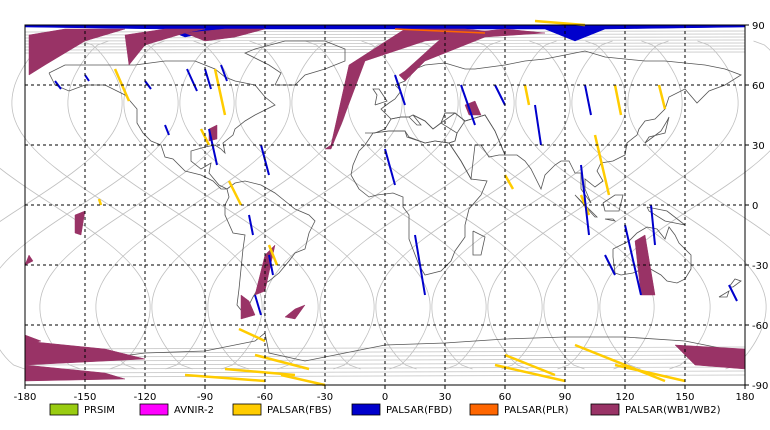 Image resolution: width=770 pixels, height=430 pixels. What do you see at coordinates (758, 26) in the screenshot?
I see `y-tick-label: 90` at bounding box center [758, 26].